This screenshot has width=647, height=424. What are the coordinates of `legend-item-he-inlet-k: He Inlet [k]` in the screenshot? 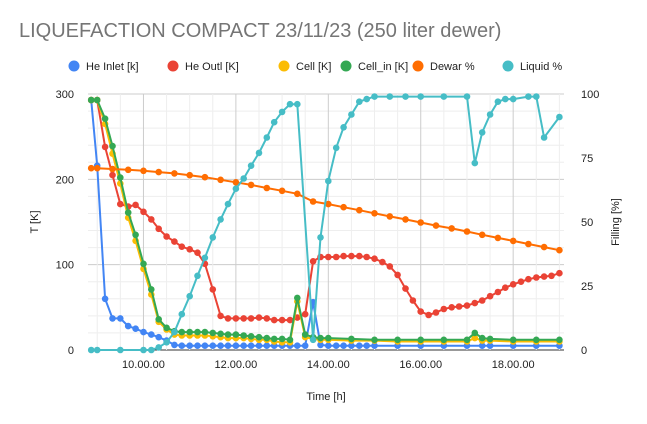 It's located at (103, 66).